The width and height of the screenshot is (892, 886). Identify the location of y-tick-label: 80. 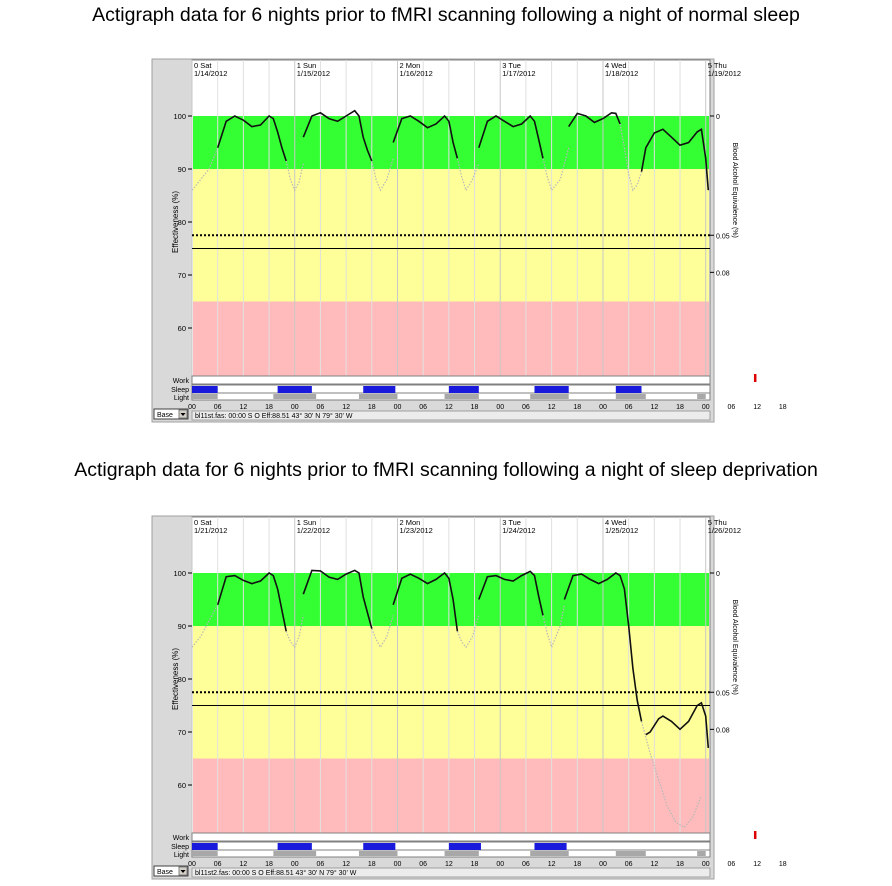
(182, 679).